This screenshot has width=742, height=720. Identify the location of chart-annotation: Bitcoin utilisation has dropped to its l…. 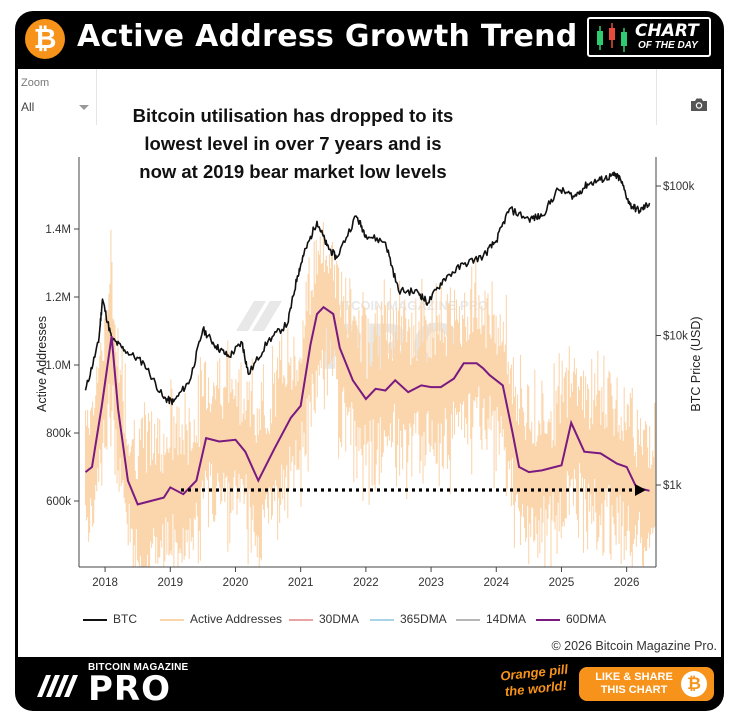
(293, 143).